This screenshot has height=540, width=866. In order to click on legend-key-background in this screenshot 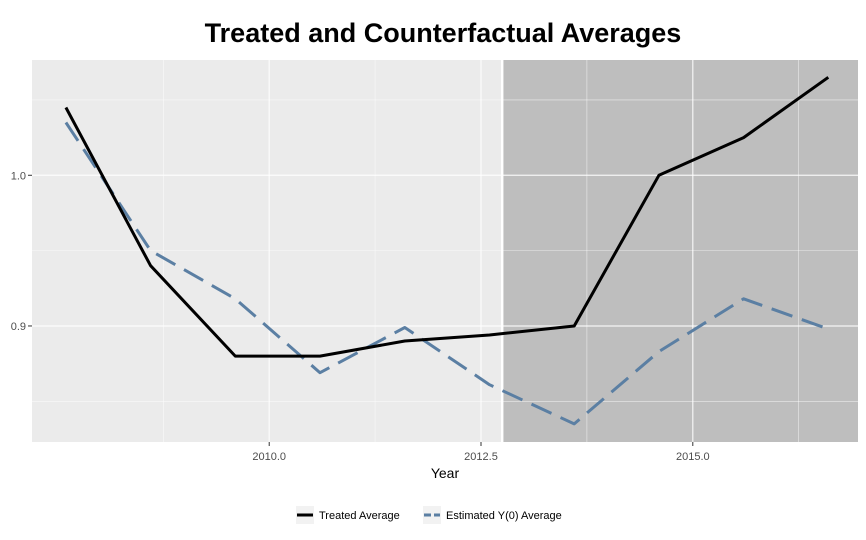, I will do `click(432, 515)`.